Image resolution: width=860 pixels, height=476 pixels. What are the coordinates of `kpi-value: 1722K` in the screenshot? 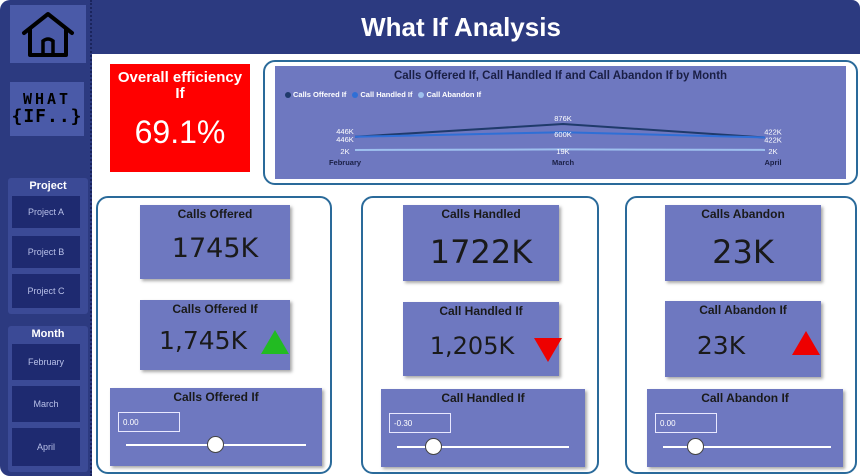 It's located at (481, 252).